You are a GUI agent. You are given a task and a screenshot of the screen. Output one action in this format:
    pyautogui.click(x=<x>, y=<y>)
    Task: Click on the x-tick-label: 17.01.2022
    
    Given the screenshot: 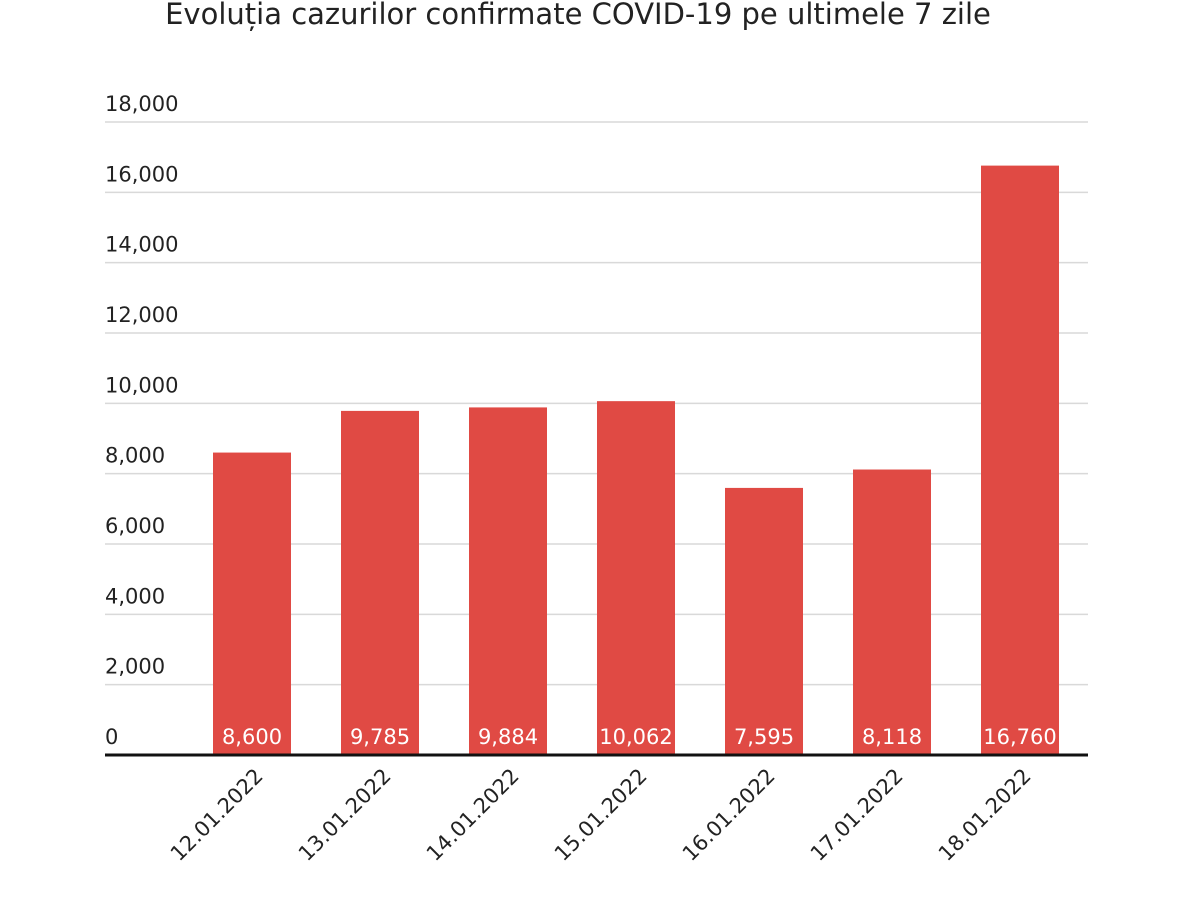 What is the action you would take?
    pyautogui.click(x=857, y=815)
    